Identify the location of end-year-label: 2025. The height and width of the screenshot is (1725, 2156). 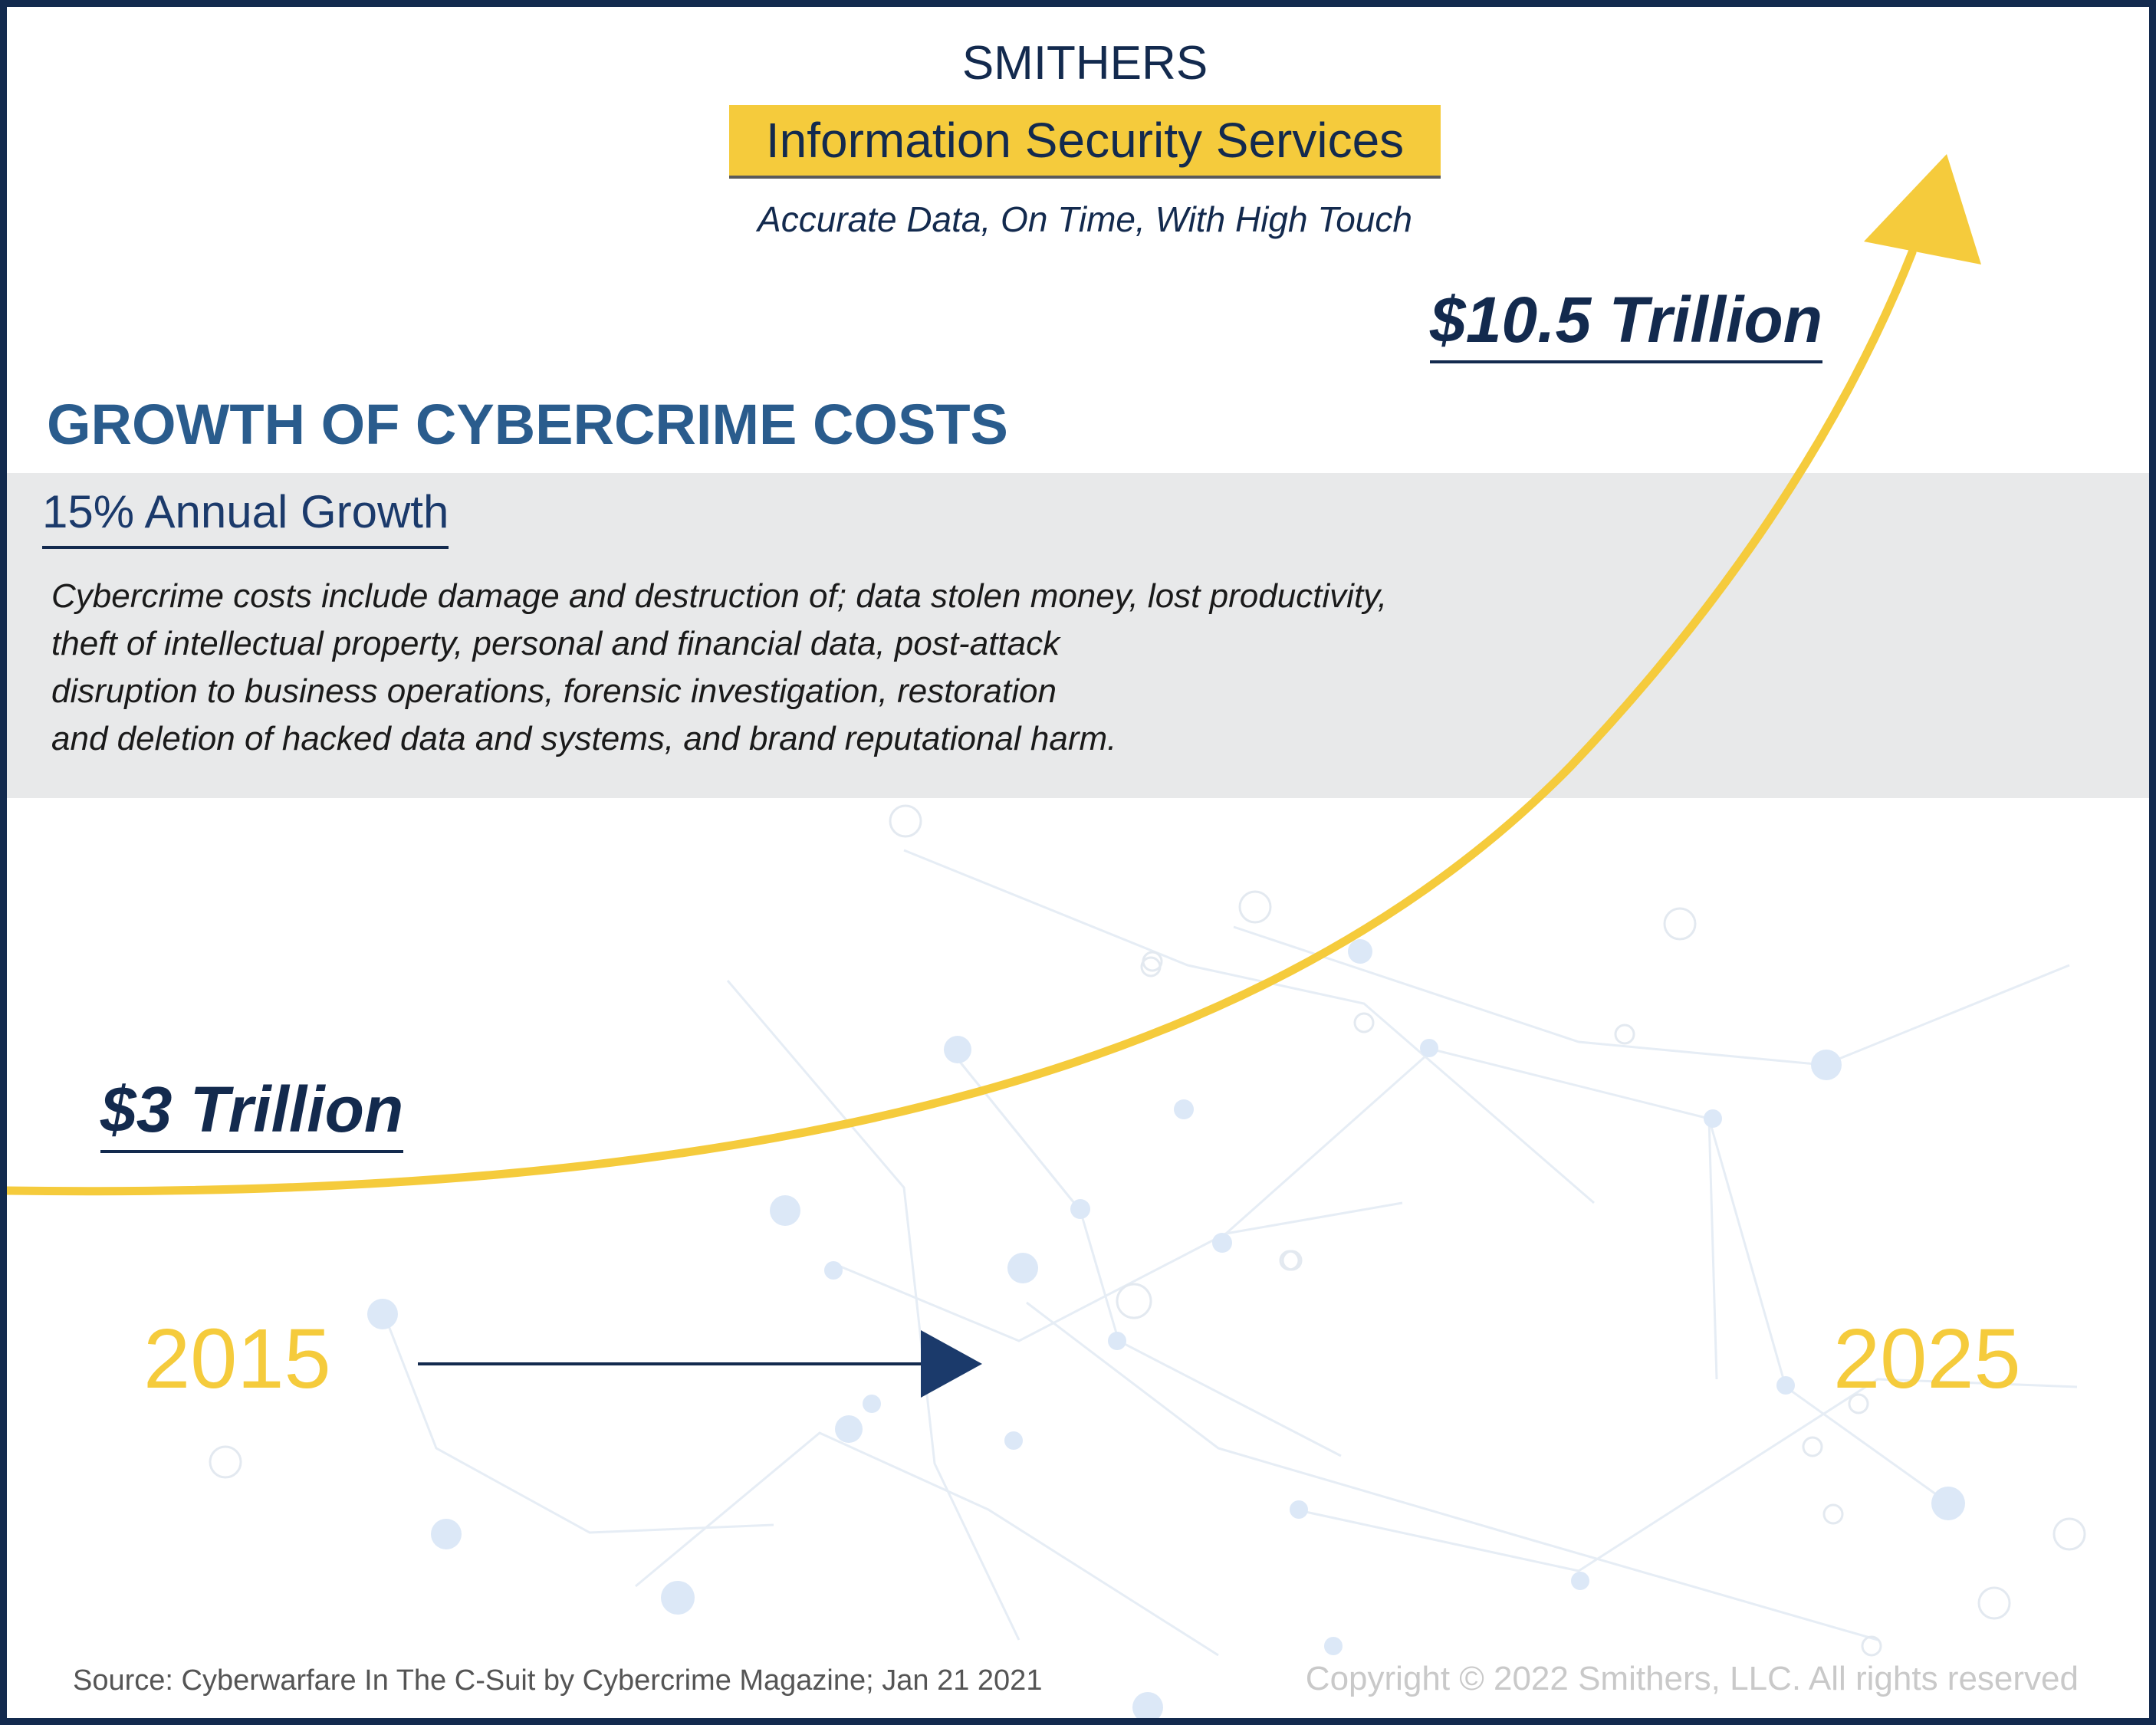
(1927, 1359).